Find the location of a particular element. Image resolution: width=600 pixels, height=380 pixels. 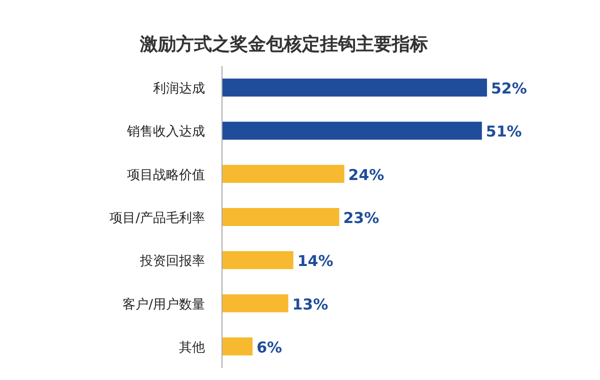

y-tick-label: 投资回报率 is located at coordinates (172, 261).